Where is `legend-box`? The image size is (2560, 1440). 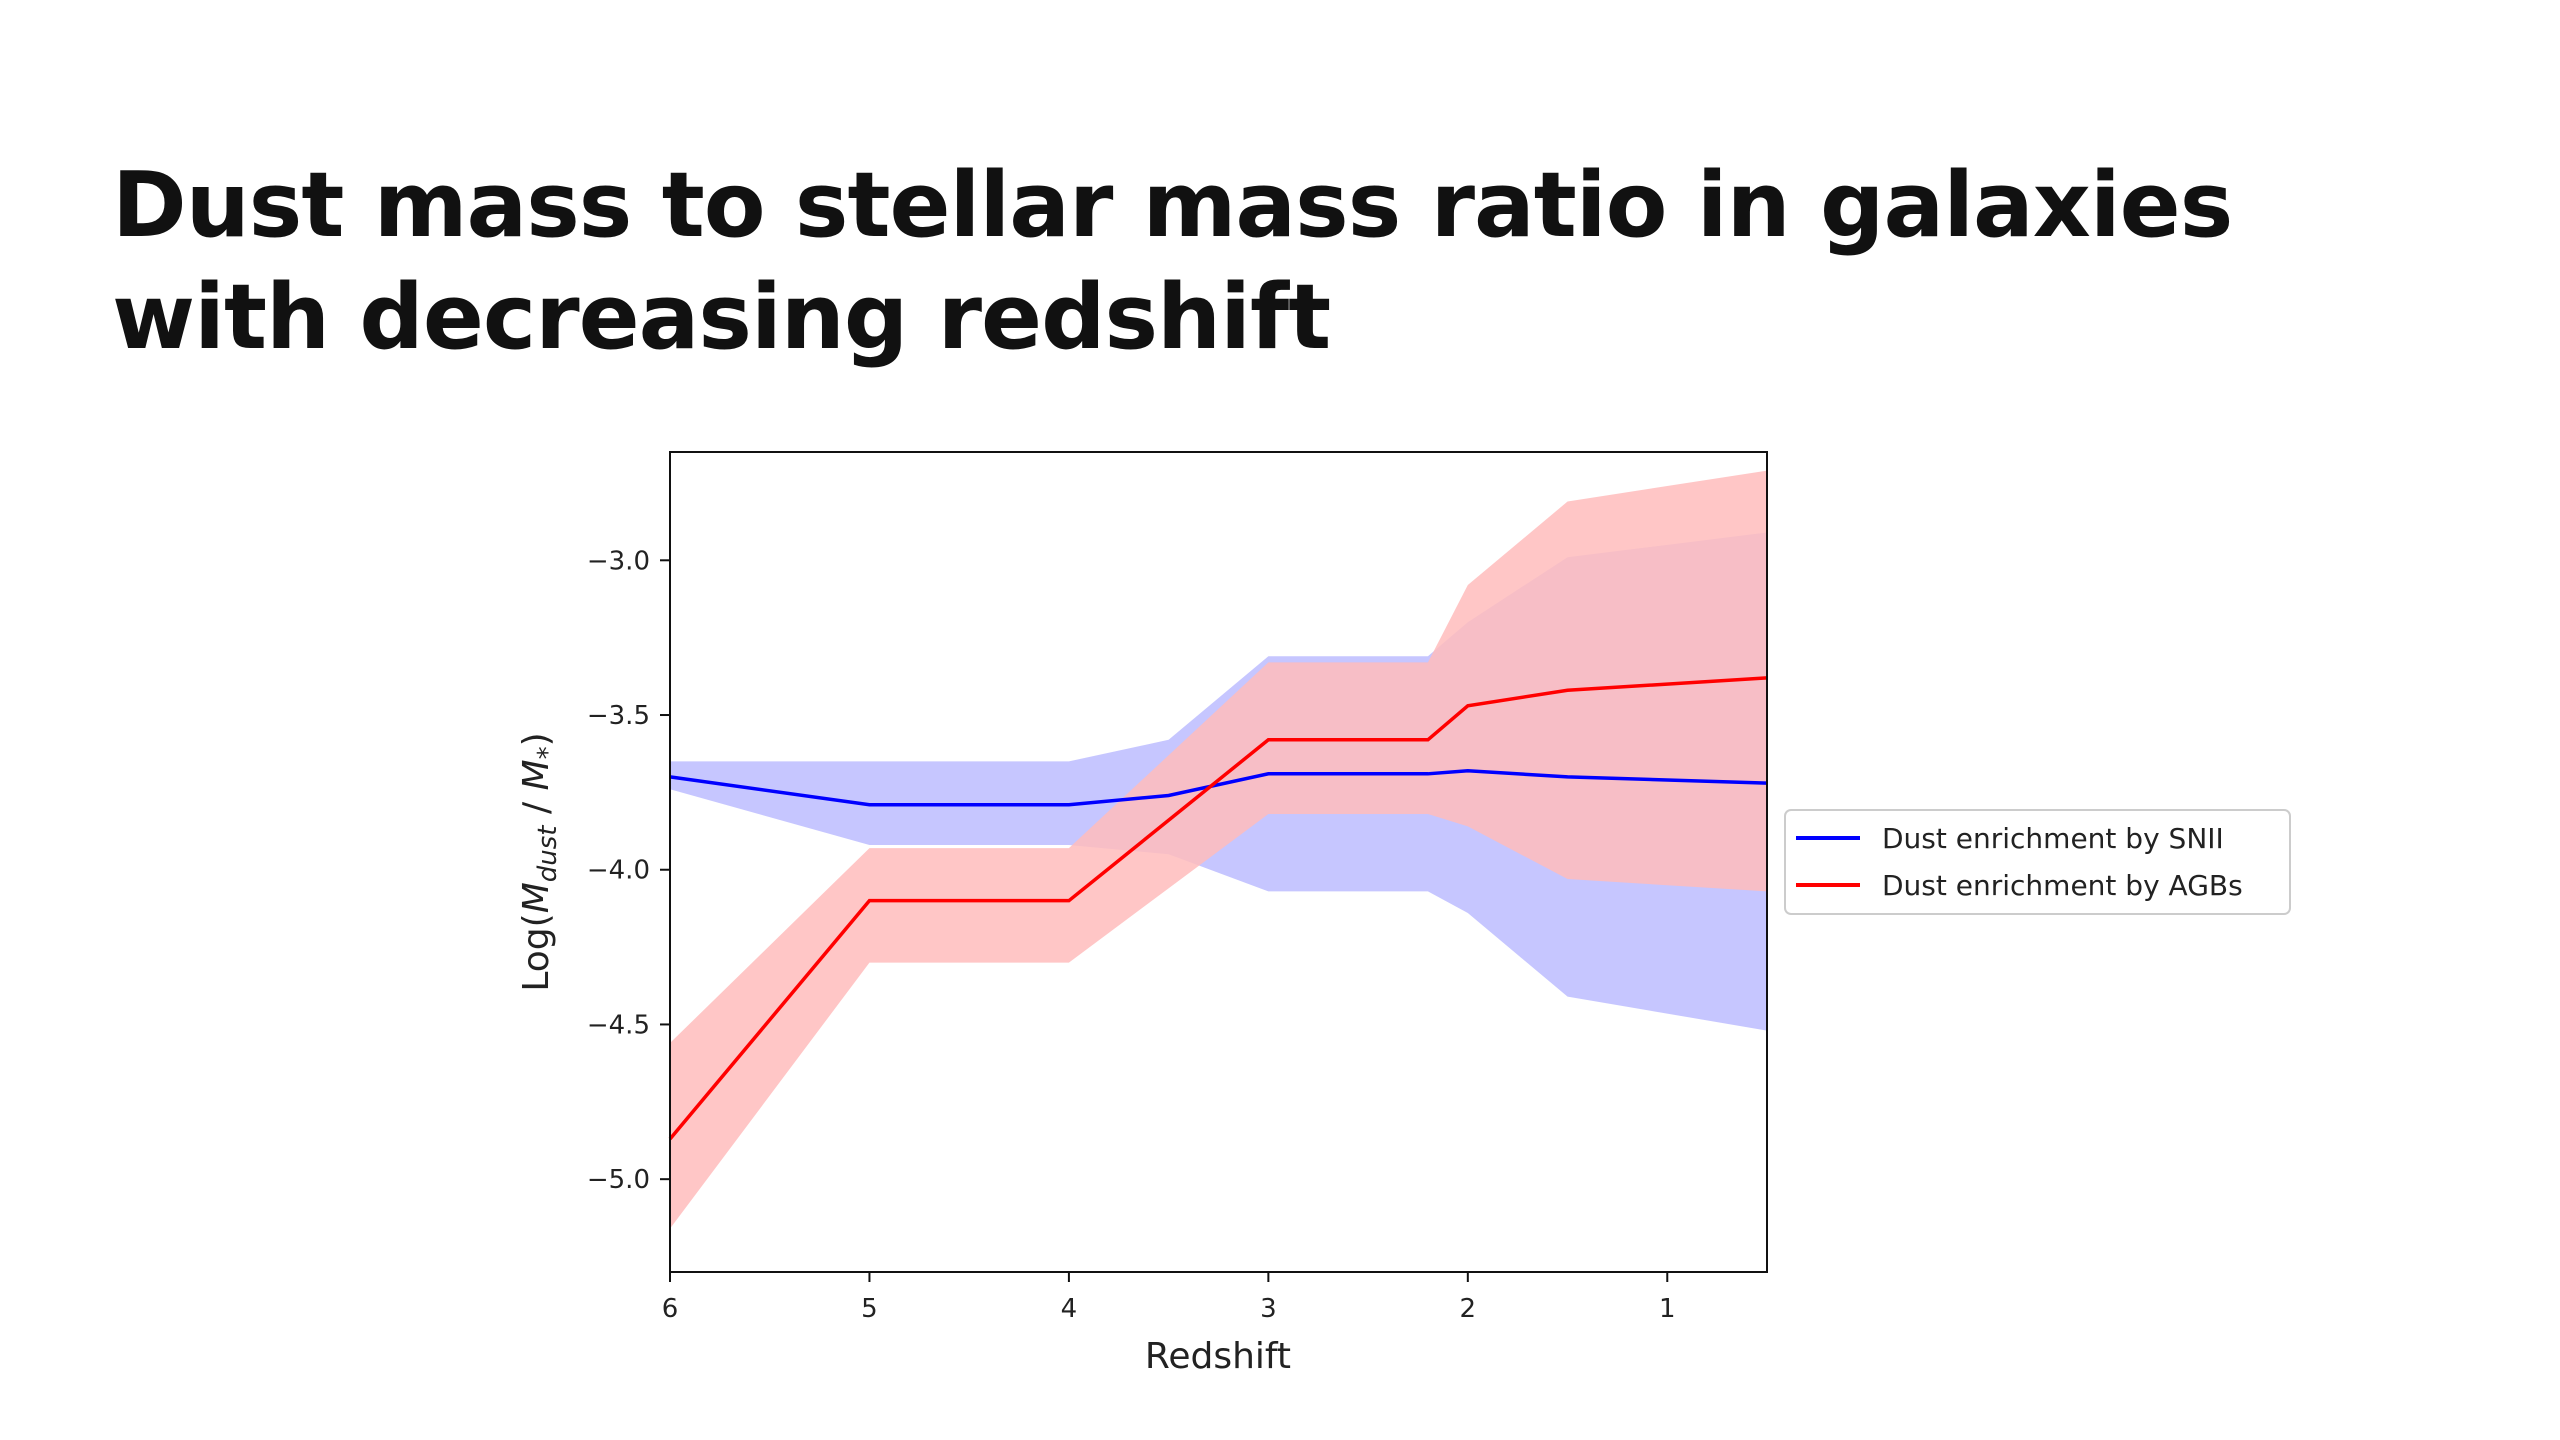
legend-box is located at coordinates (2037, 862).